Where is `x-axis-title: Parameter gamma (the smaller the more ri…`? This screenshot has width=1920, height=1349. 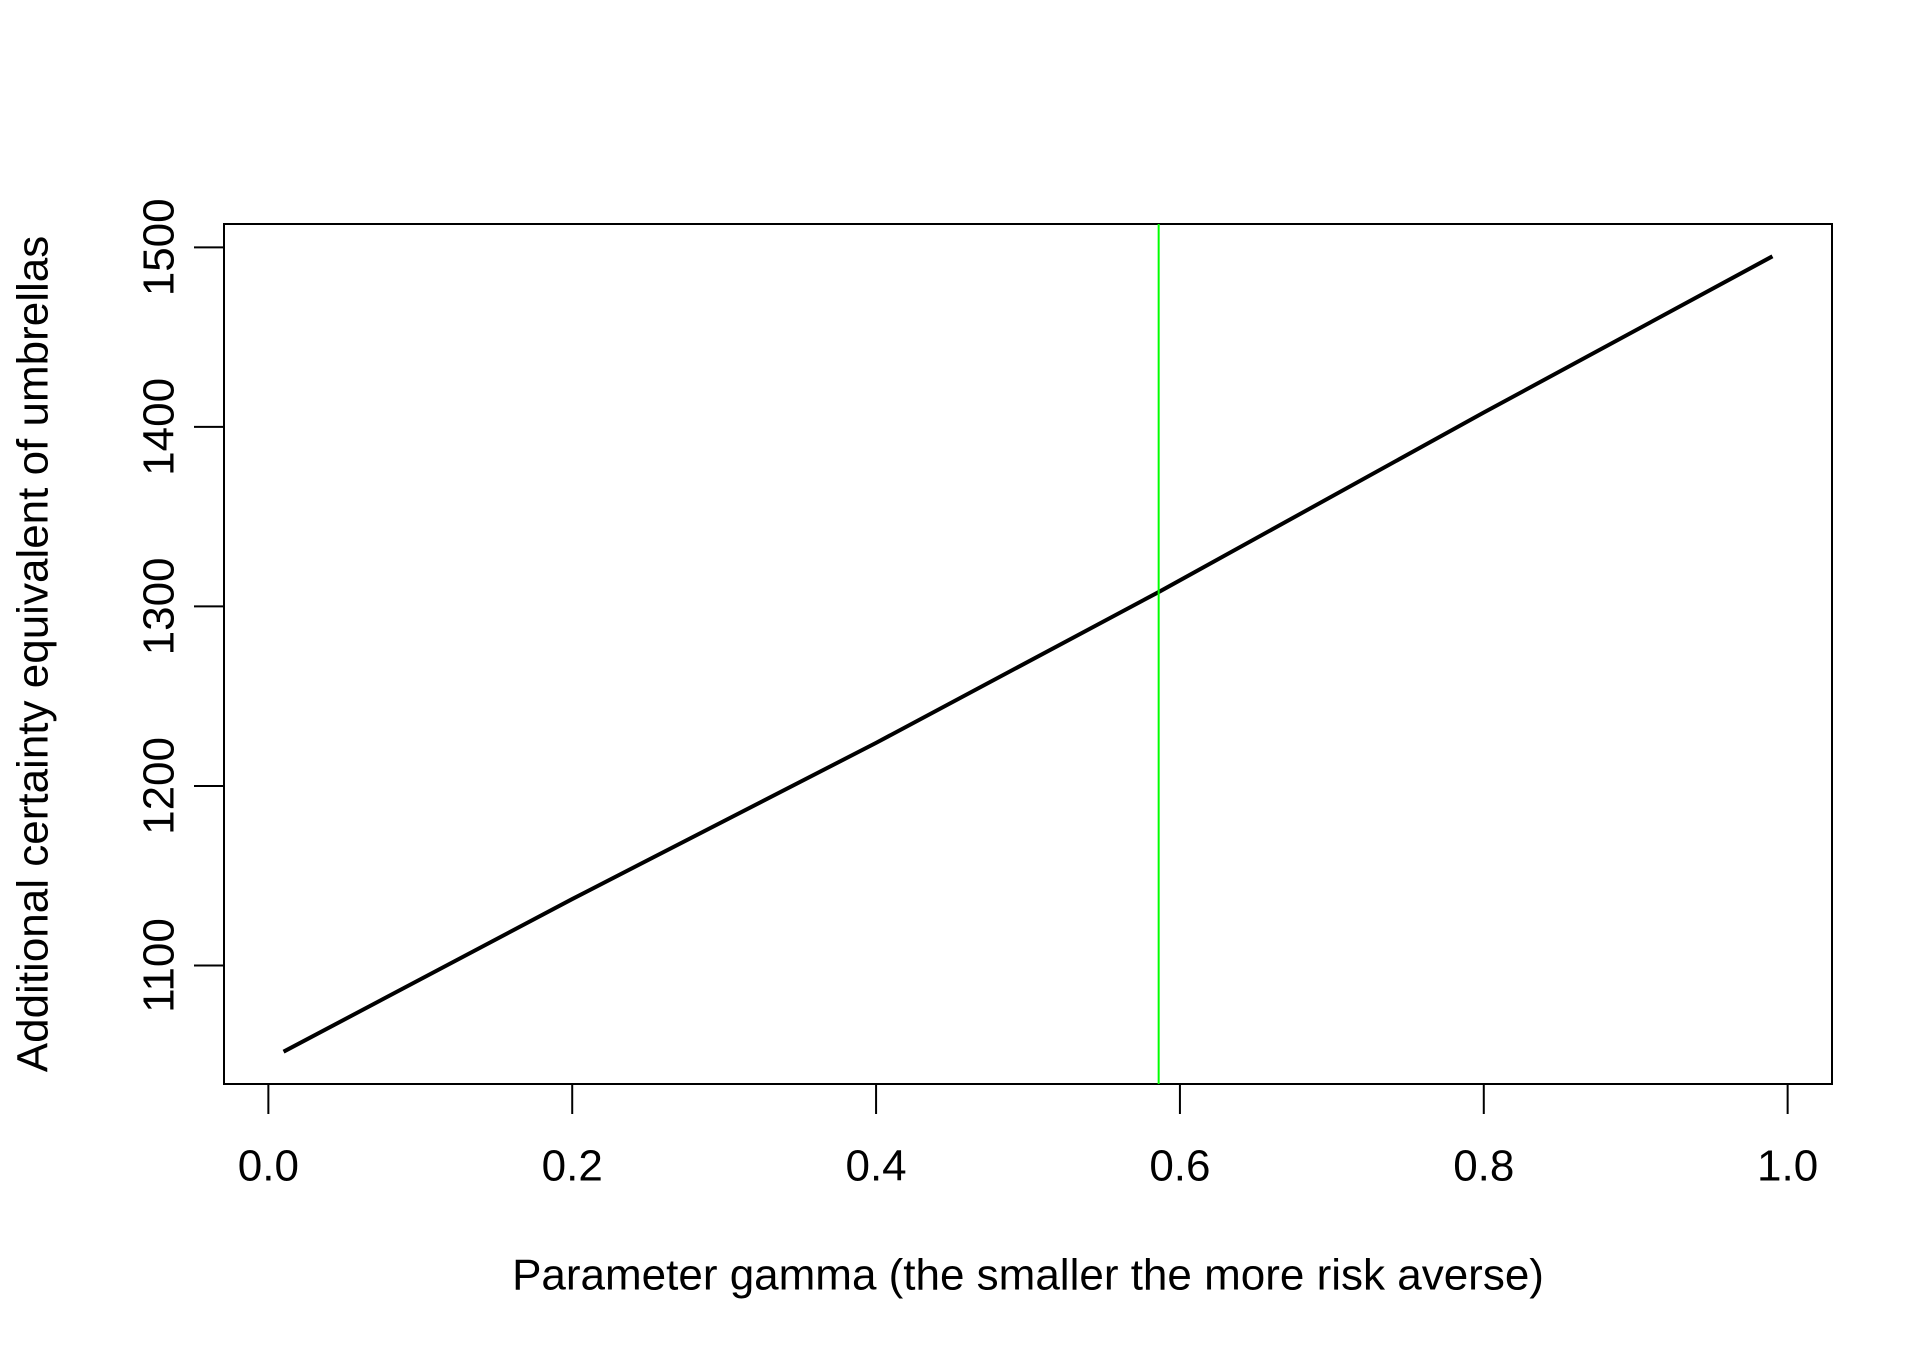
x-axis-title: Parameter gamma (the smaller the more ri… is located at coordinates (1028, 1275).